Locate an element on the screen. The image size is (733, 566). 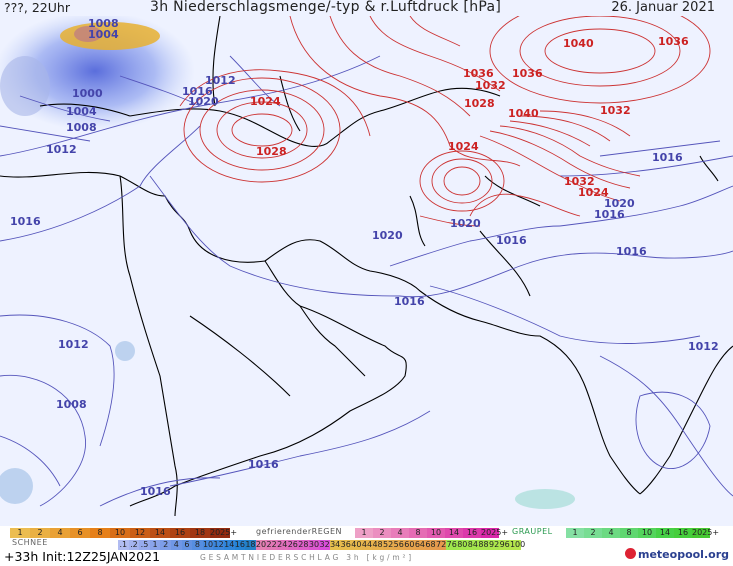
scale-step: 96 is located at coordinates (504, 545).